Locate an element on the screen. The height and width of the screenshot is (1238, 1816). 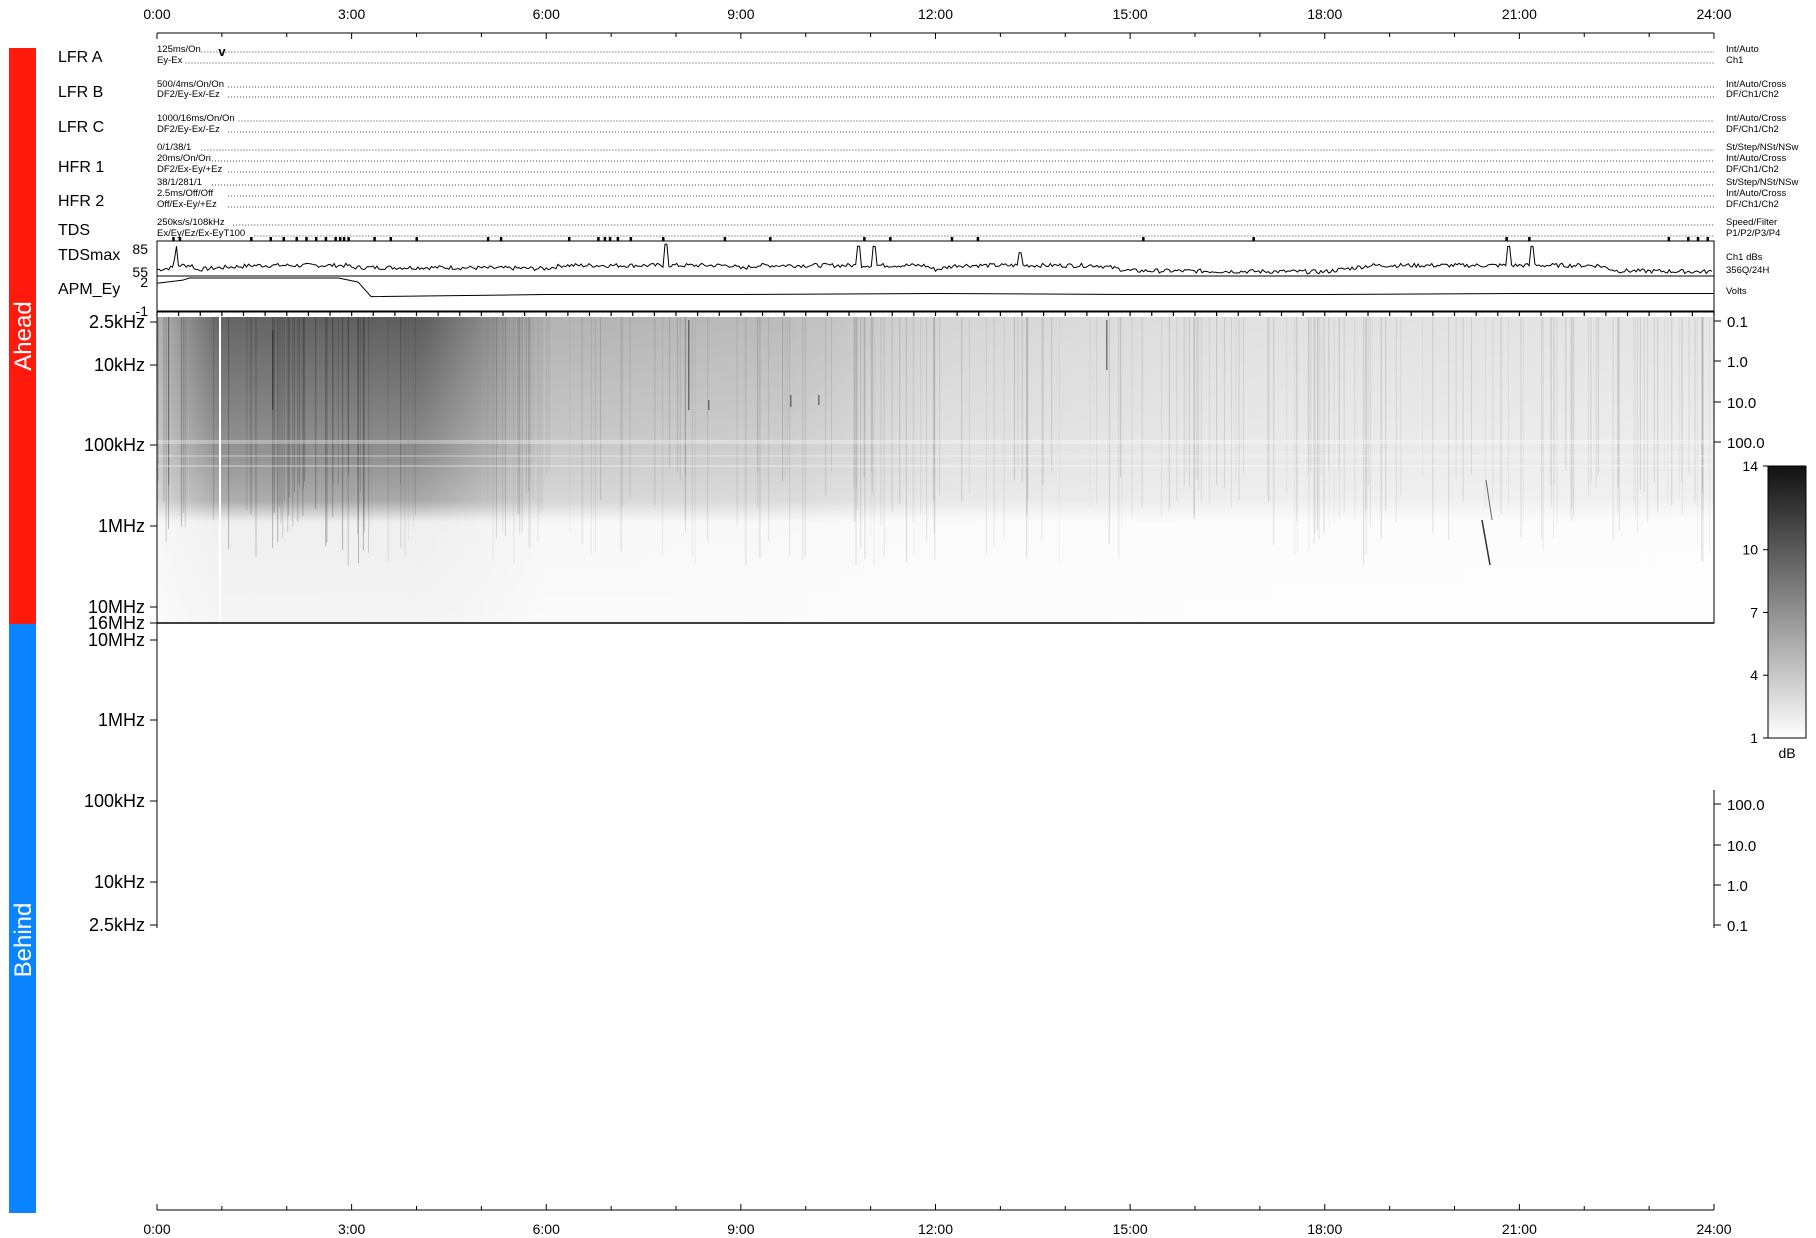
ahead-right-tick-2: 10.0 is located at coordinates (1741, 403).